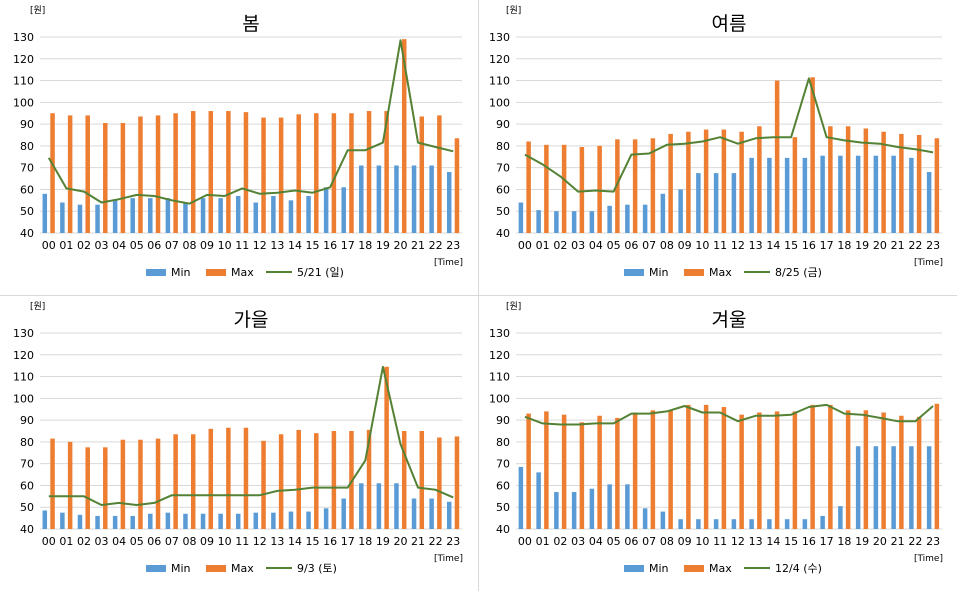  I want to click on x-tick-label: 22, so click(915, 541).